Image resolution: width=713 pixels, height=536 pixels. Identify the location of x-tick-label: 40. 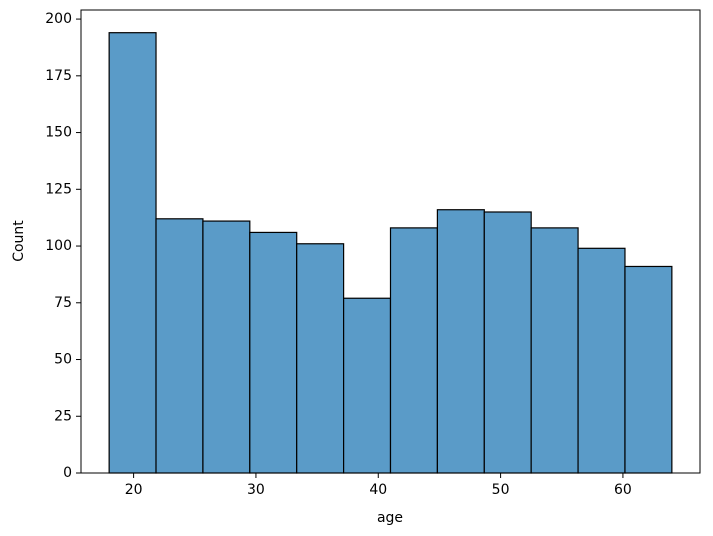
(378, 490).